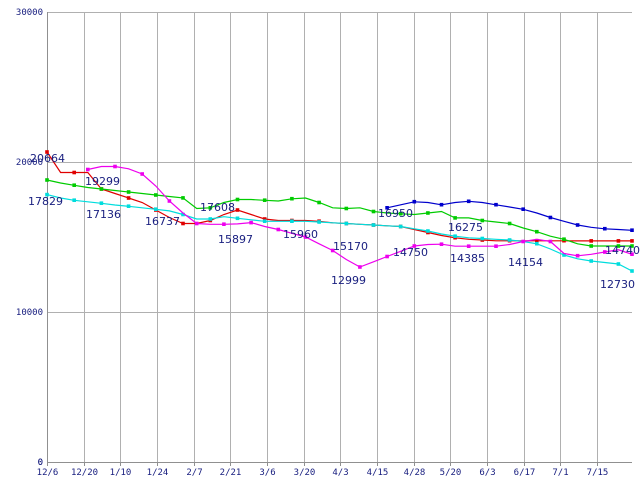 The height and width of the screenshot is (480, 640). I want to click on series-blue, so click(509, 215).